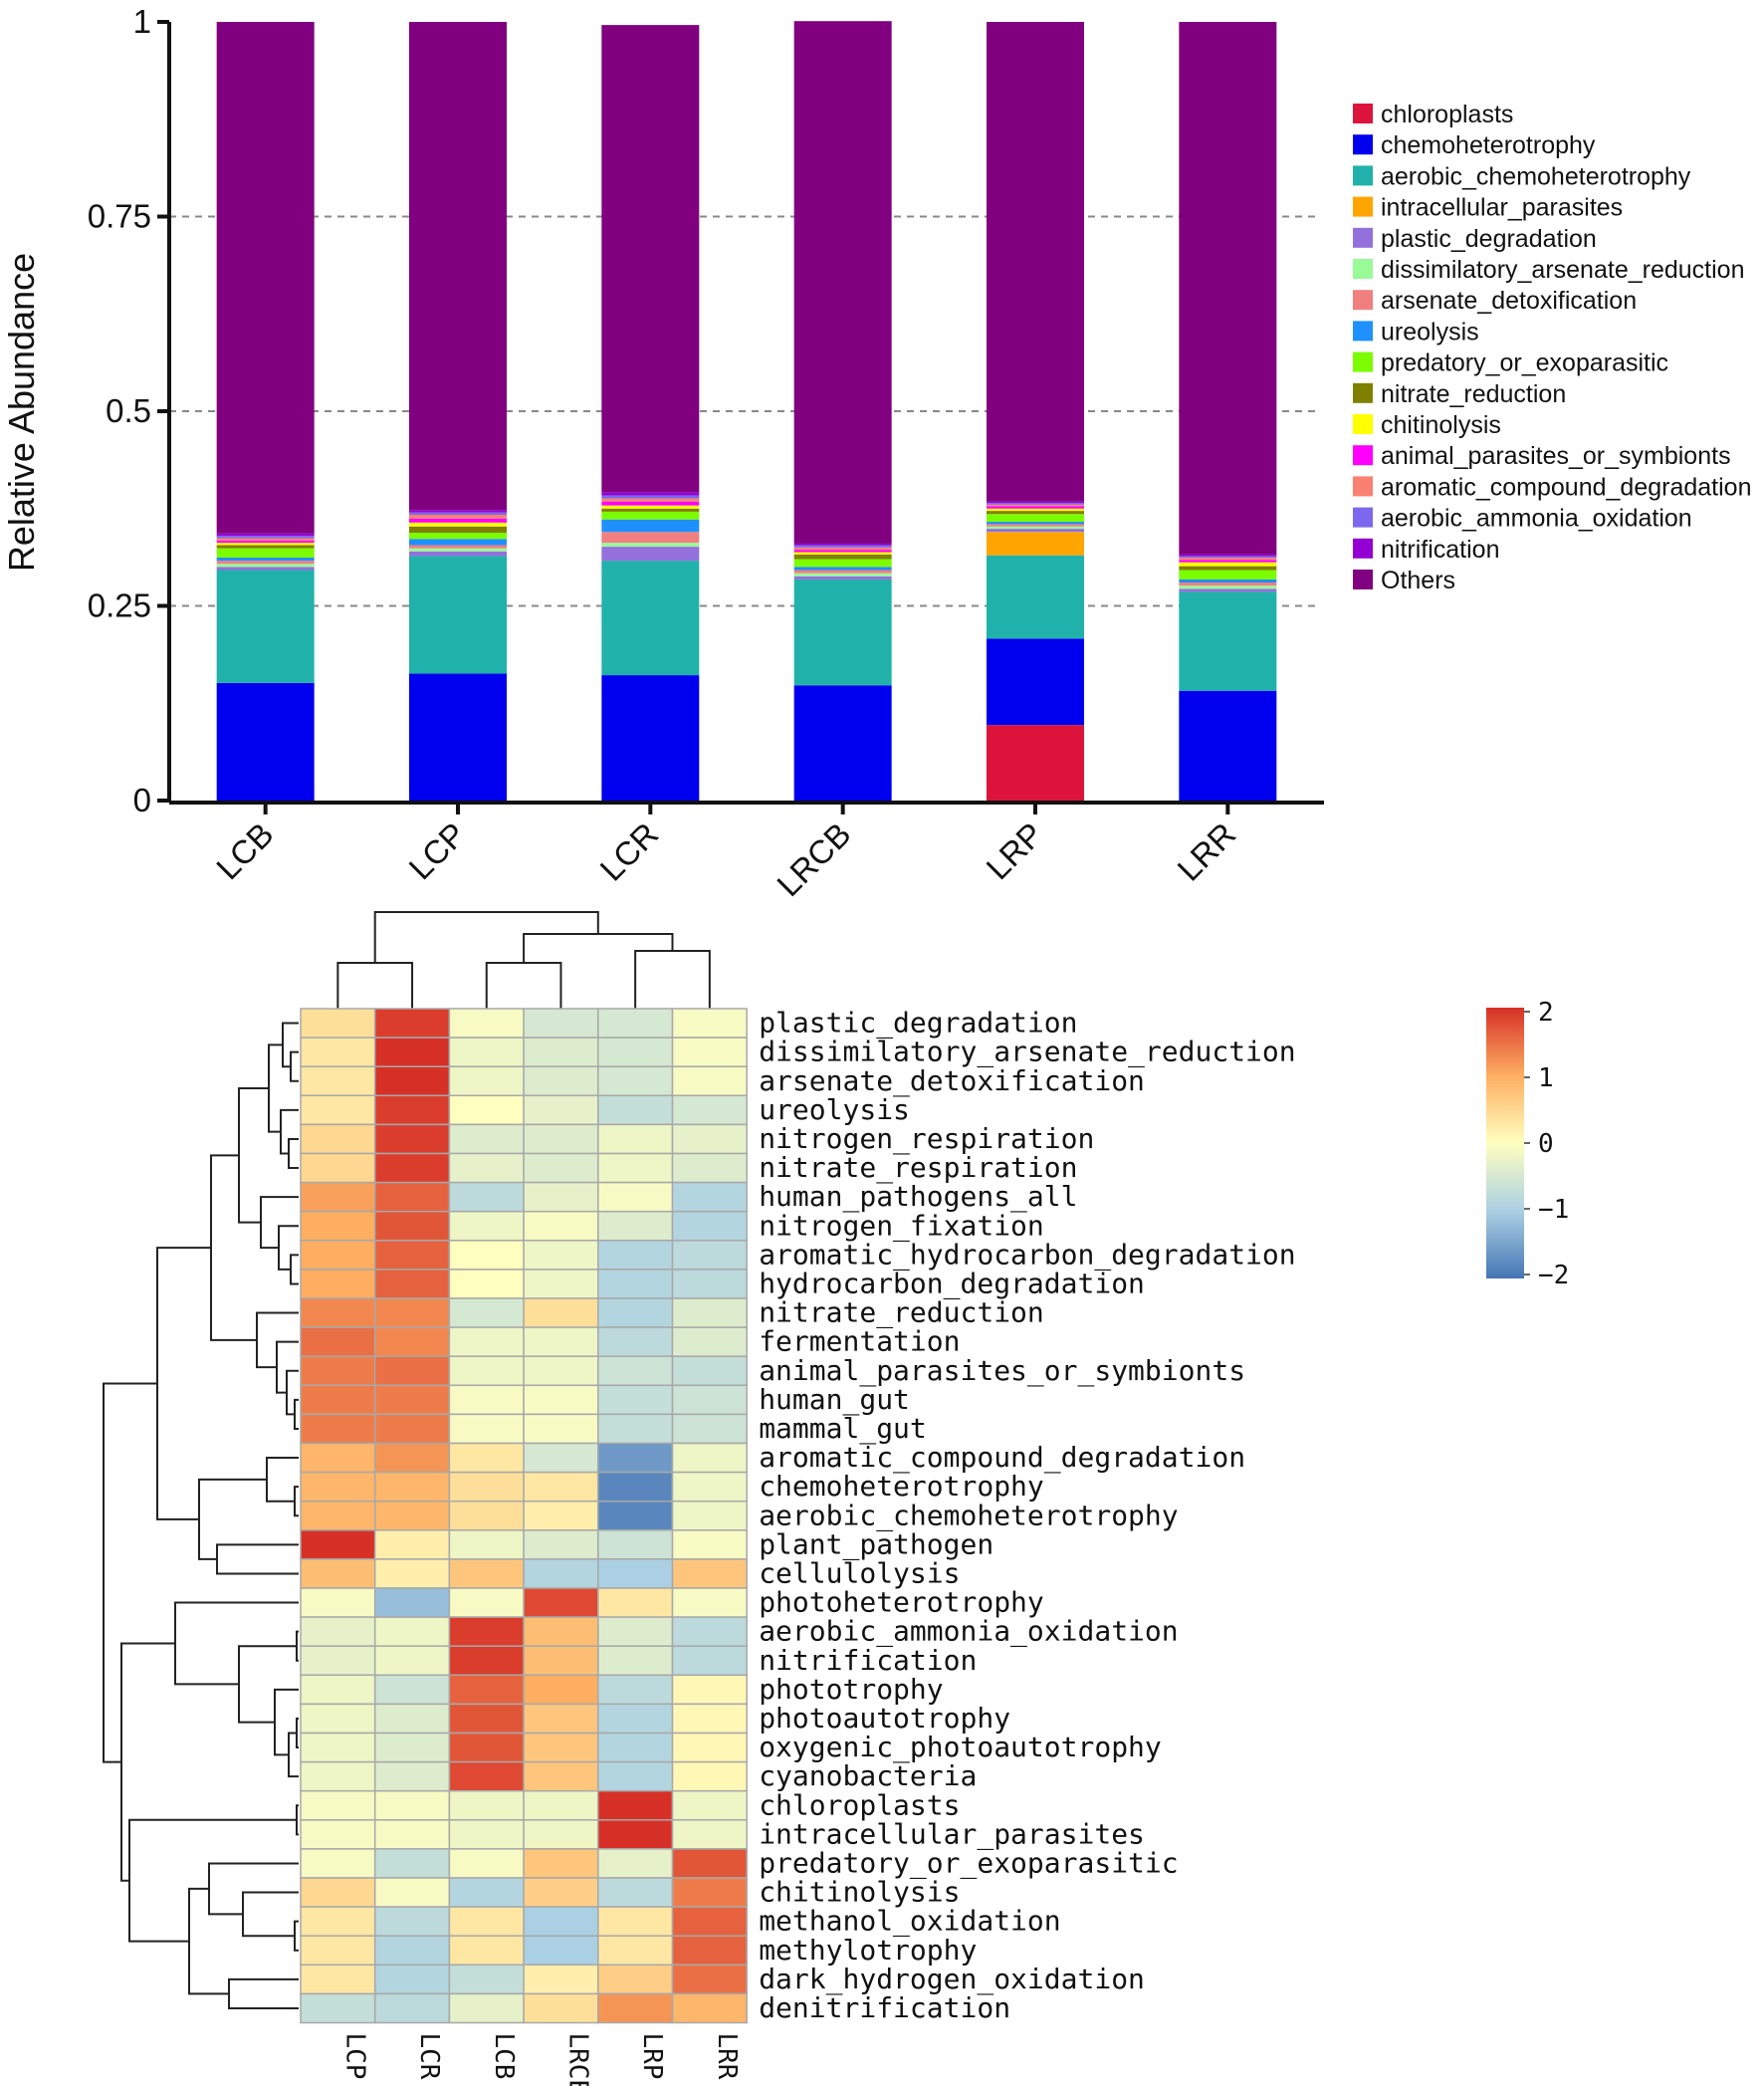  Describe the element at coordinates (876, 1544) in the screenshot. I see `heatmap-row-label: plant_pathogen` at that location.